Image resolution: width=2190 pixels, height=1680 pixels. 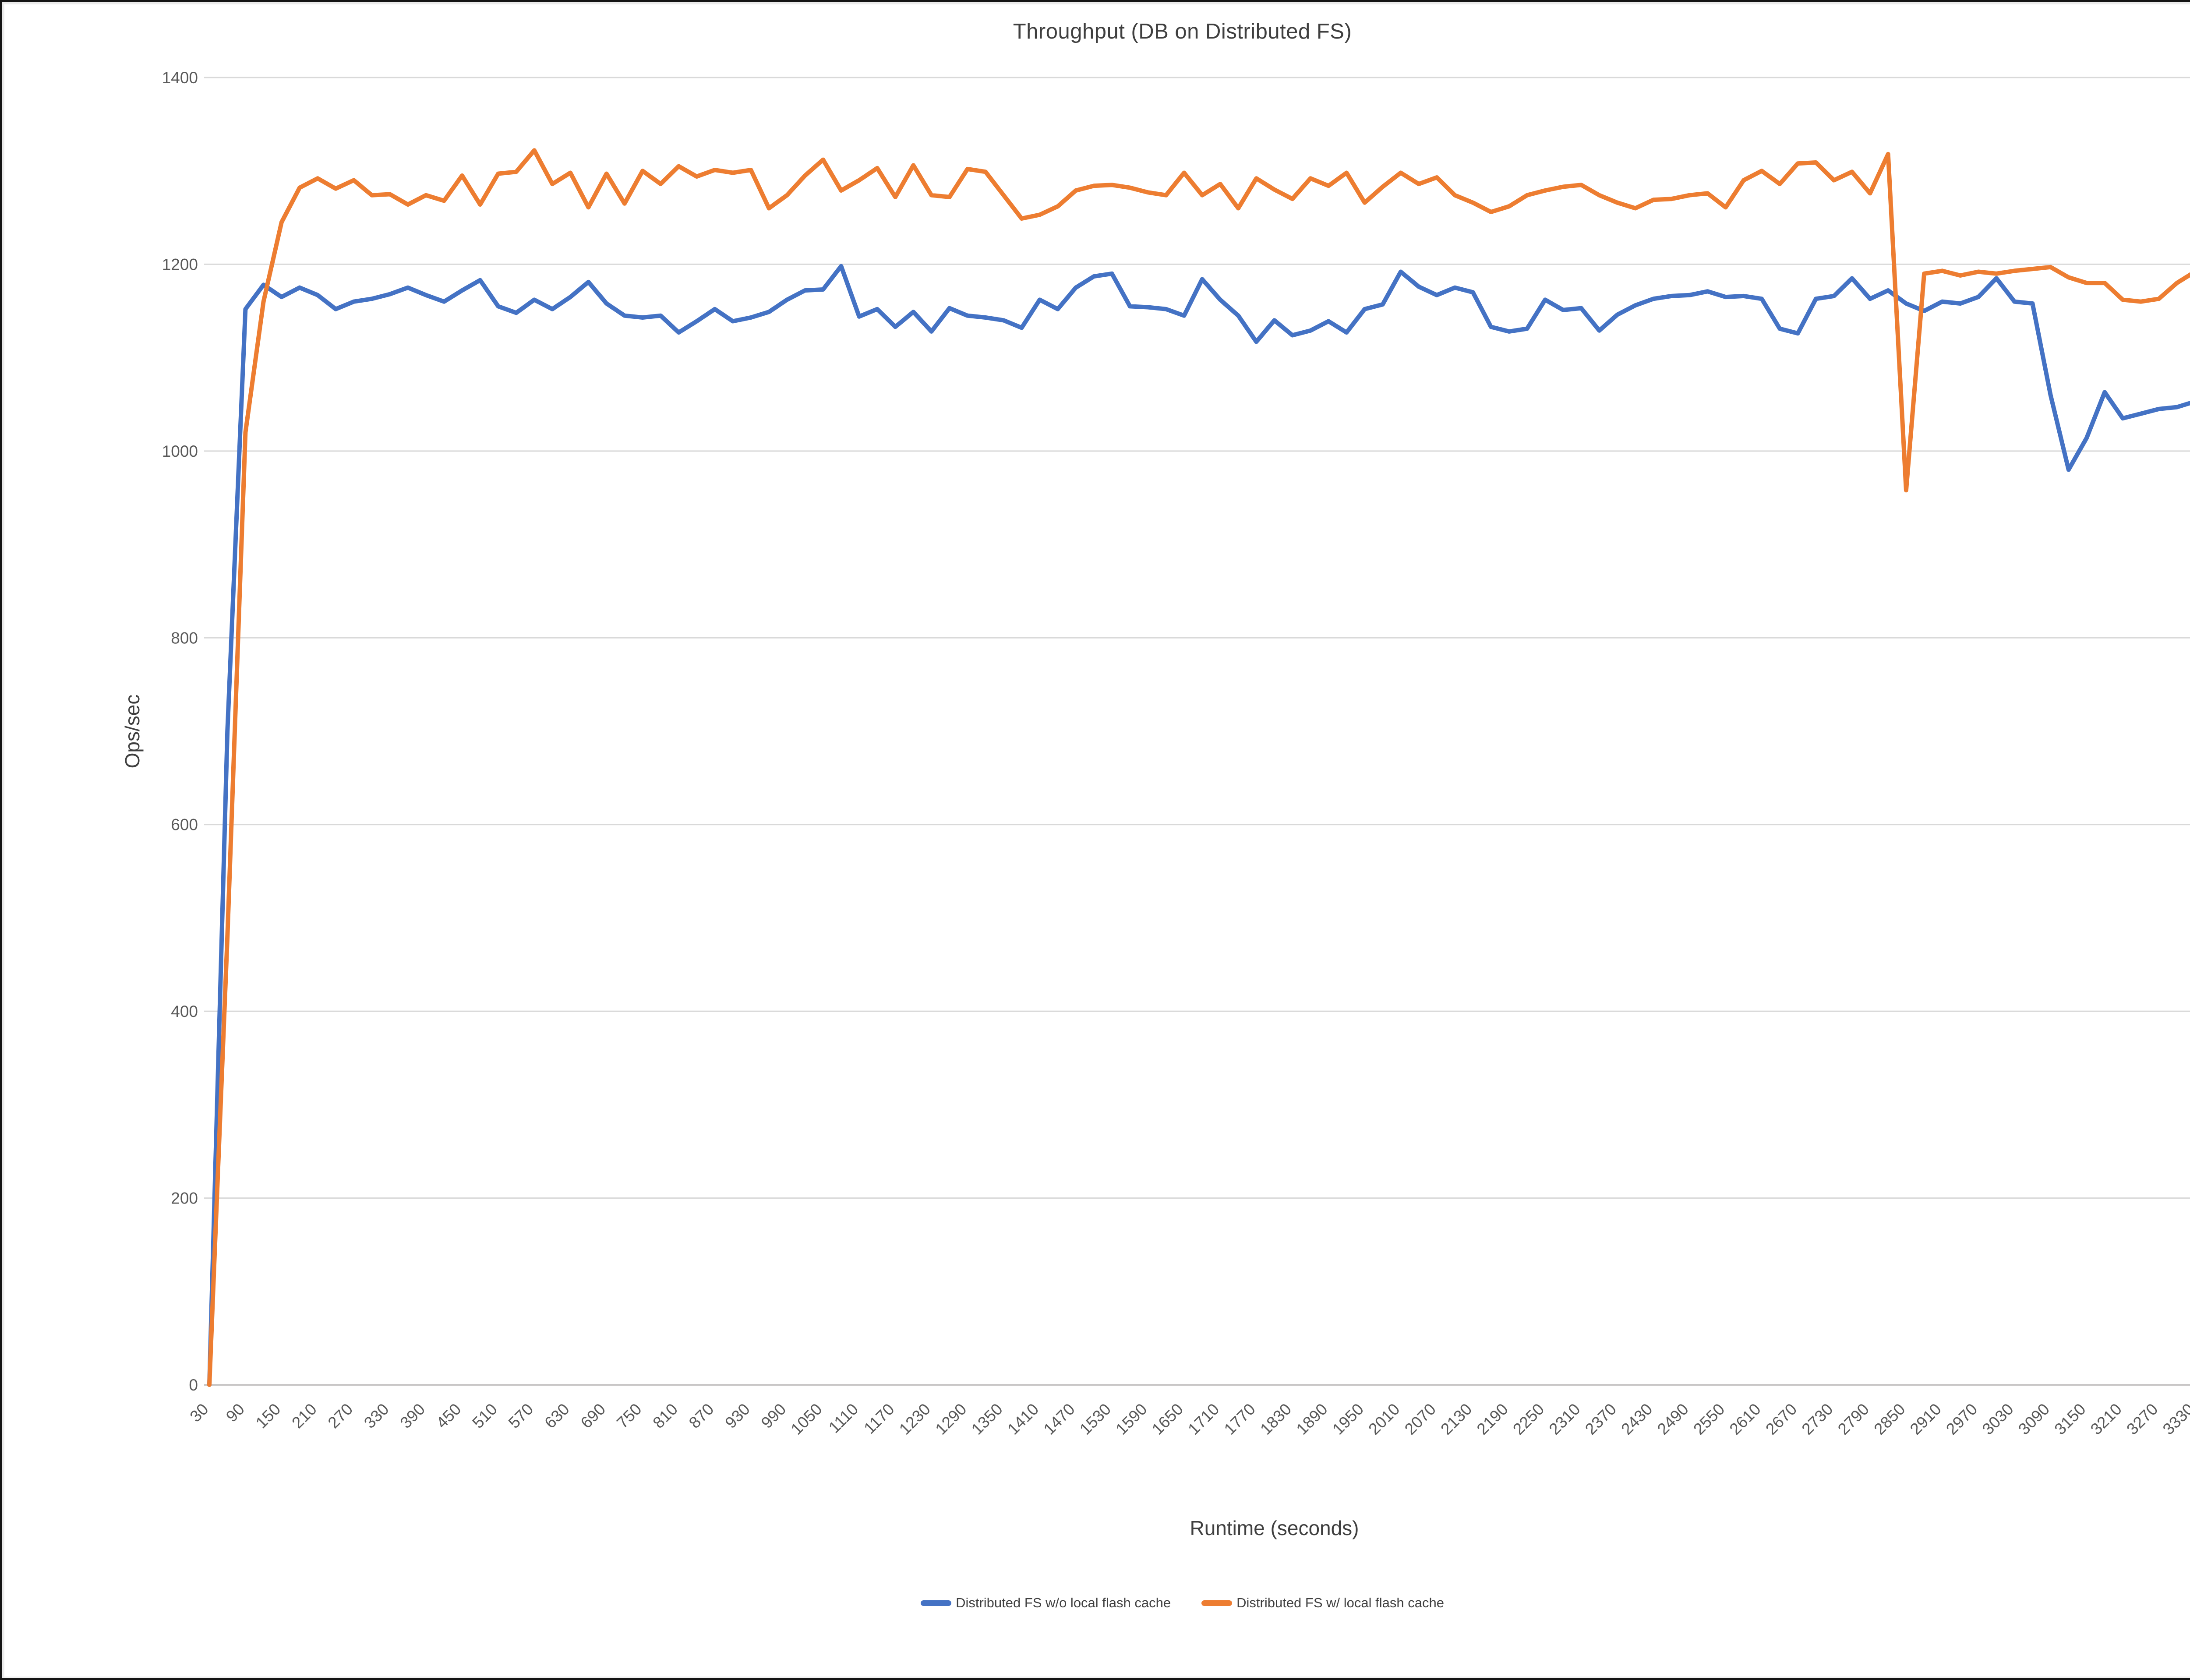 I want to click on svg-text: 150, so click(x=268, y=1416).